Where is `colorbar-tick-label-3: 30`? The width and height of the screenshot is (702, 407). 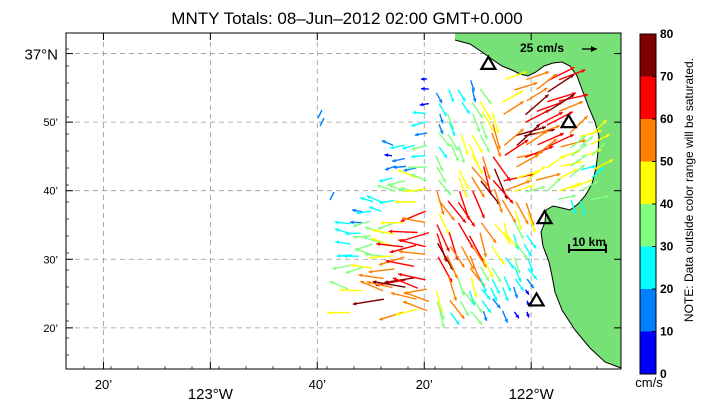 colorbar-tick-label-3: 30 is located at coordinates (667, 247).